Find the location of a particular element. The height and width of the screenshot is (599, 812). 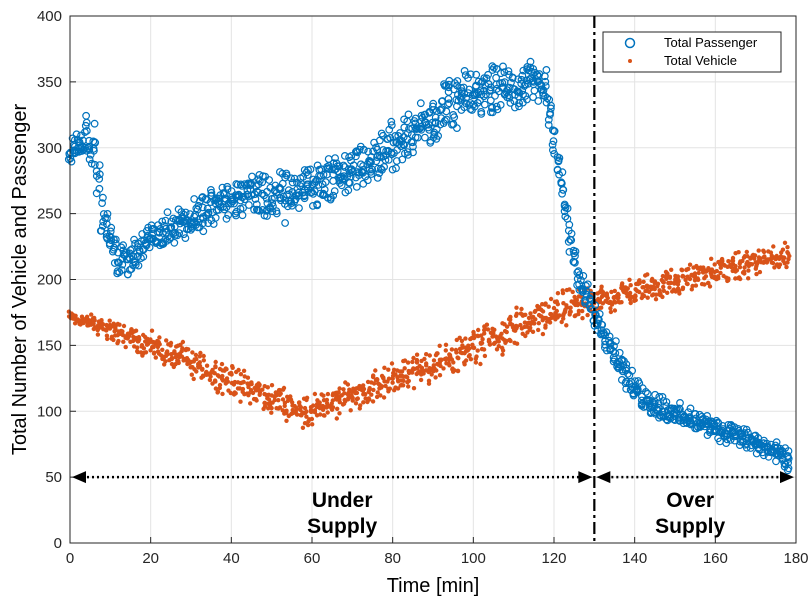

arrowhead is located at coordinates (603, 477).